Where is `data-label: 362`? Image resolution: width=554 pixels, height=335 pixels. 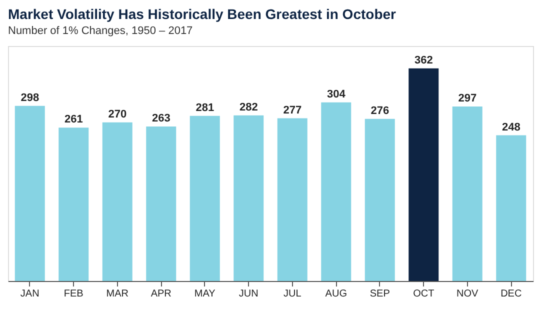 data-label: 362 is located at coordinates (423, 60).